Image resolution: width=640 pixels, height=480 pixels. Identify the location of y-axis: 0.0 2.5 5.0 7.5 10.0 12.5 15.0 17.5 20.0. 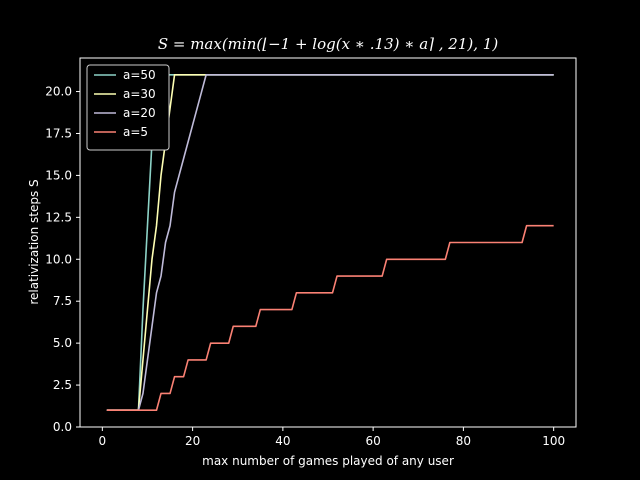
(62, 259).